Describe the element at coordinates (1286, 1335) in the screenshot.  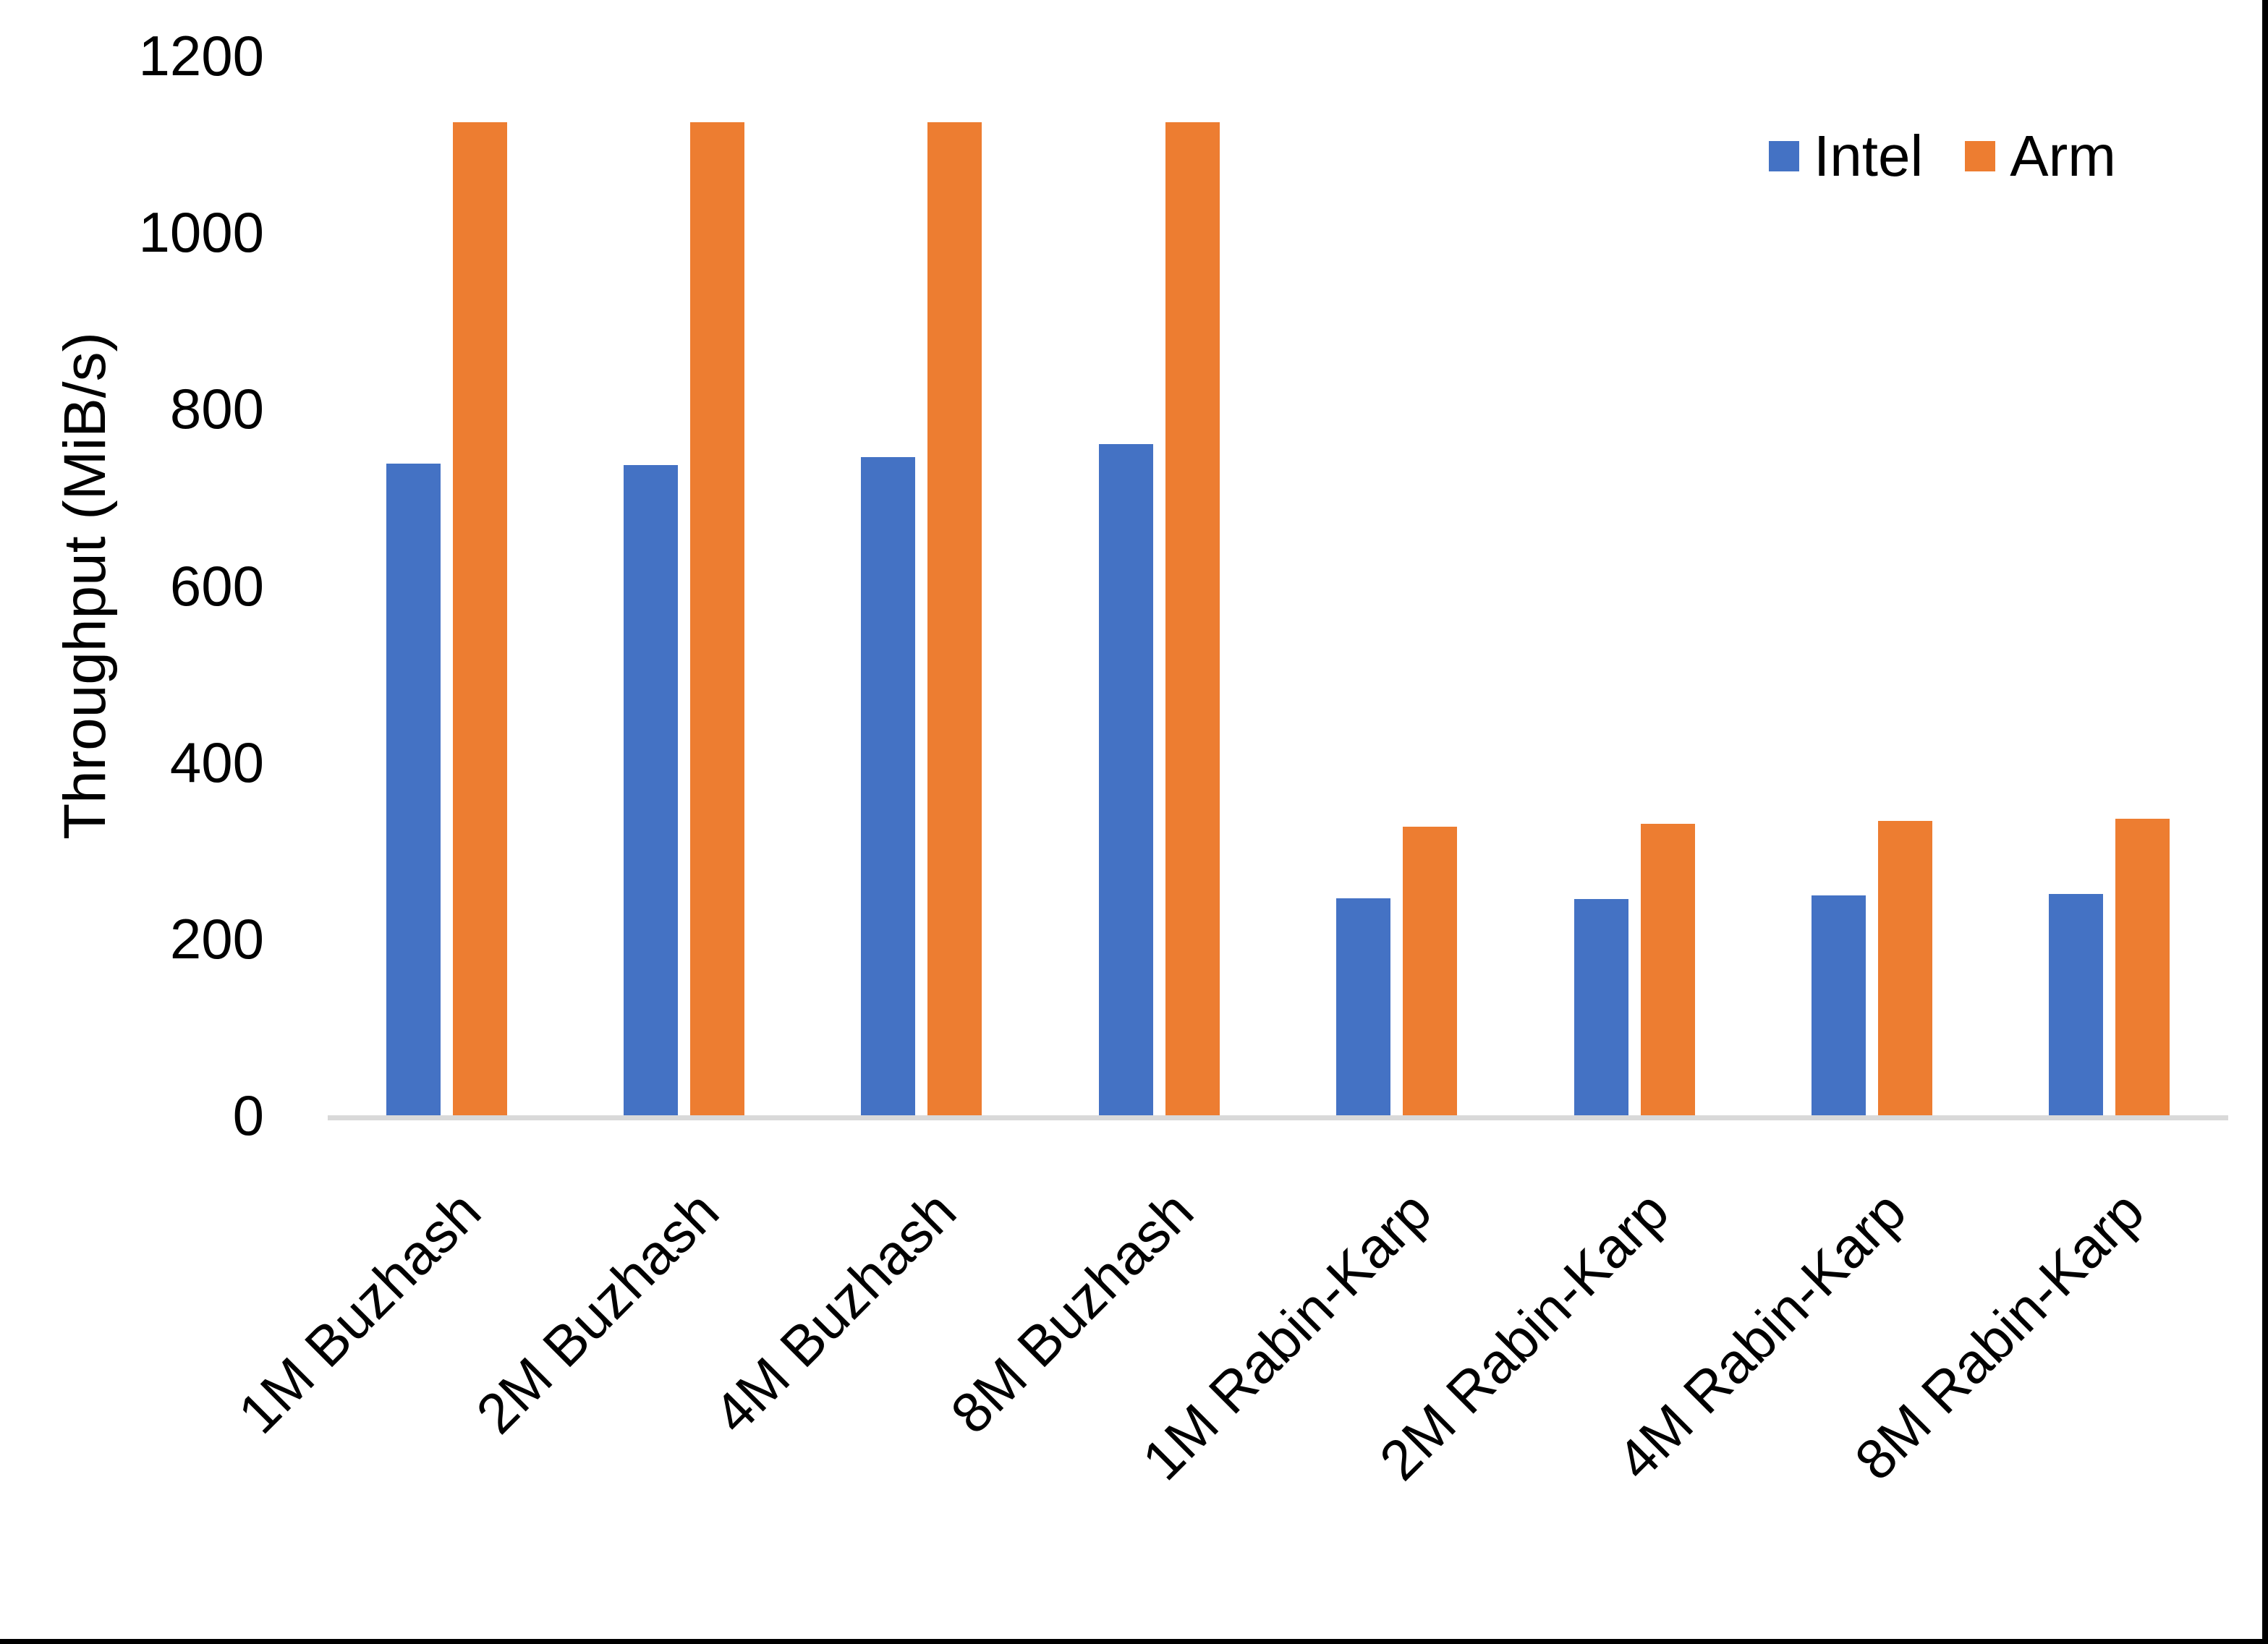
I see `x-category-label: 1M Rabin-Karp` at that location.